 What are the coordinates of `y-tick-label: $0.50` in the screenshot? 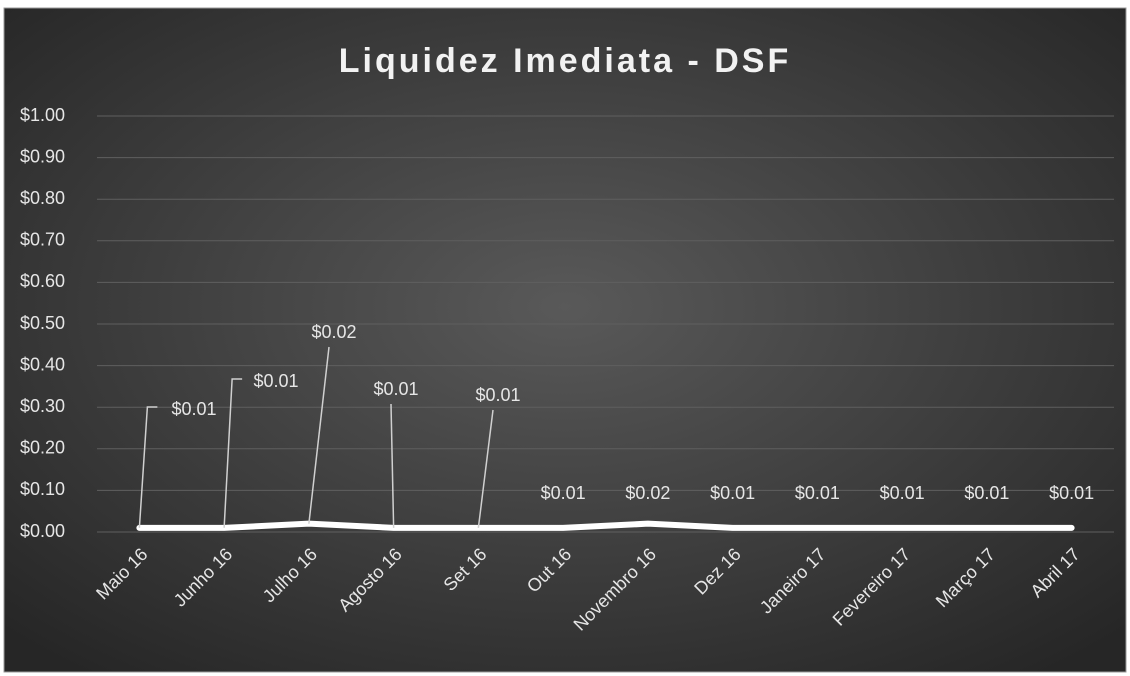 It's located at (42, 323).